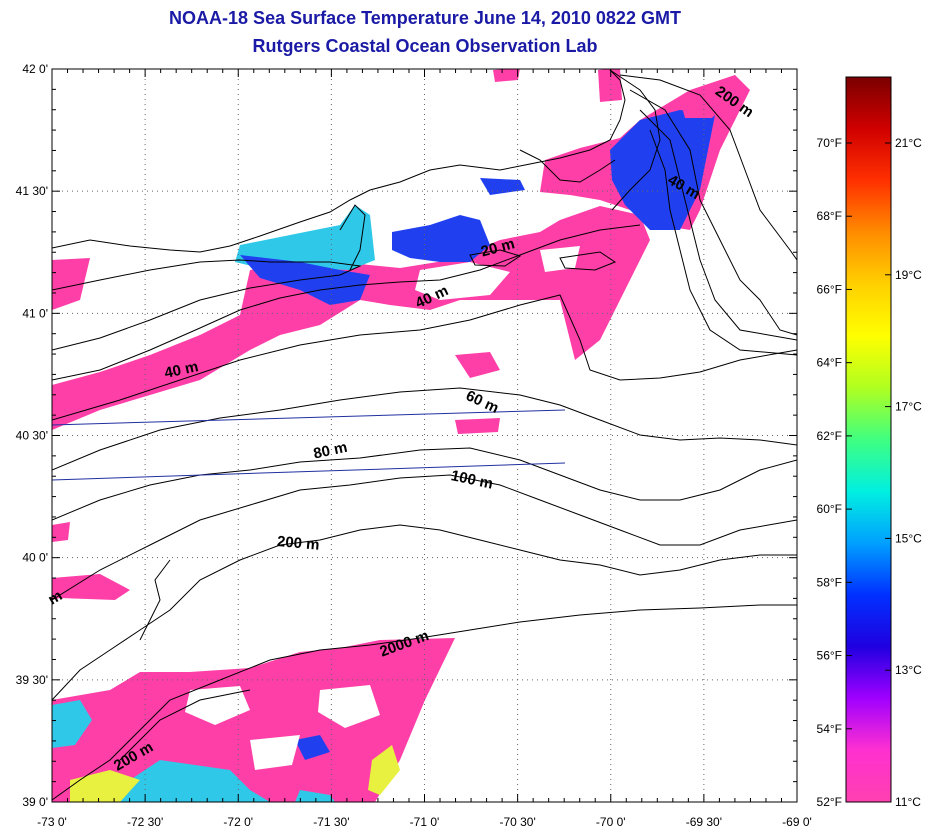 The width and height of the screenshot is (936, 840). What do you see at coordinates (611, 822) in the screenshot?
I see `lon-tick-label: -70 0'` at bounding box center [611, 822].